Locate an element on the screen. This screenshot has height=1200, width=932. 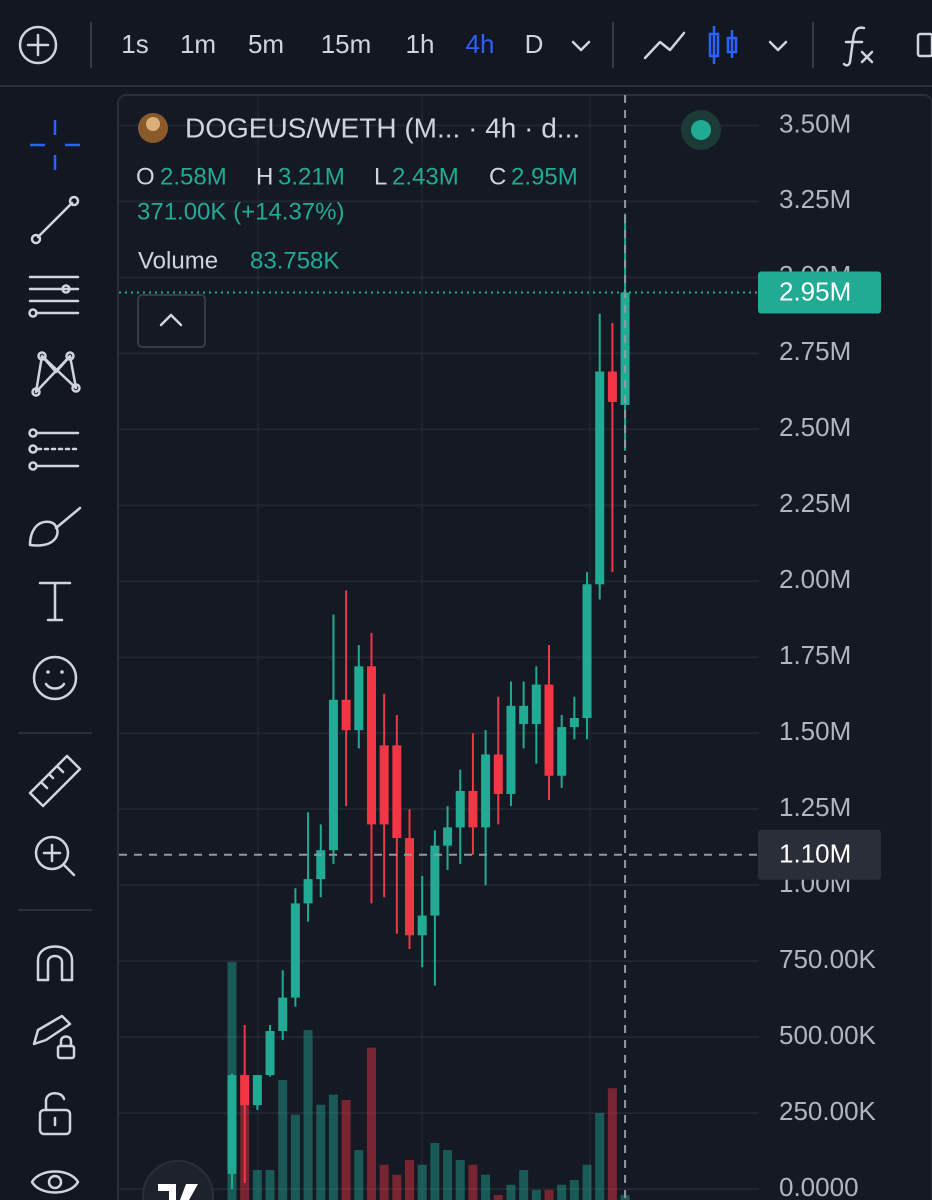
text-tool is located at coordinates (55, 601).